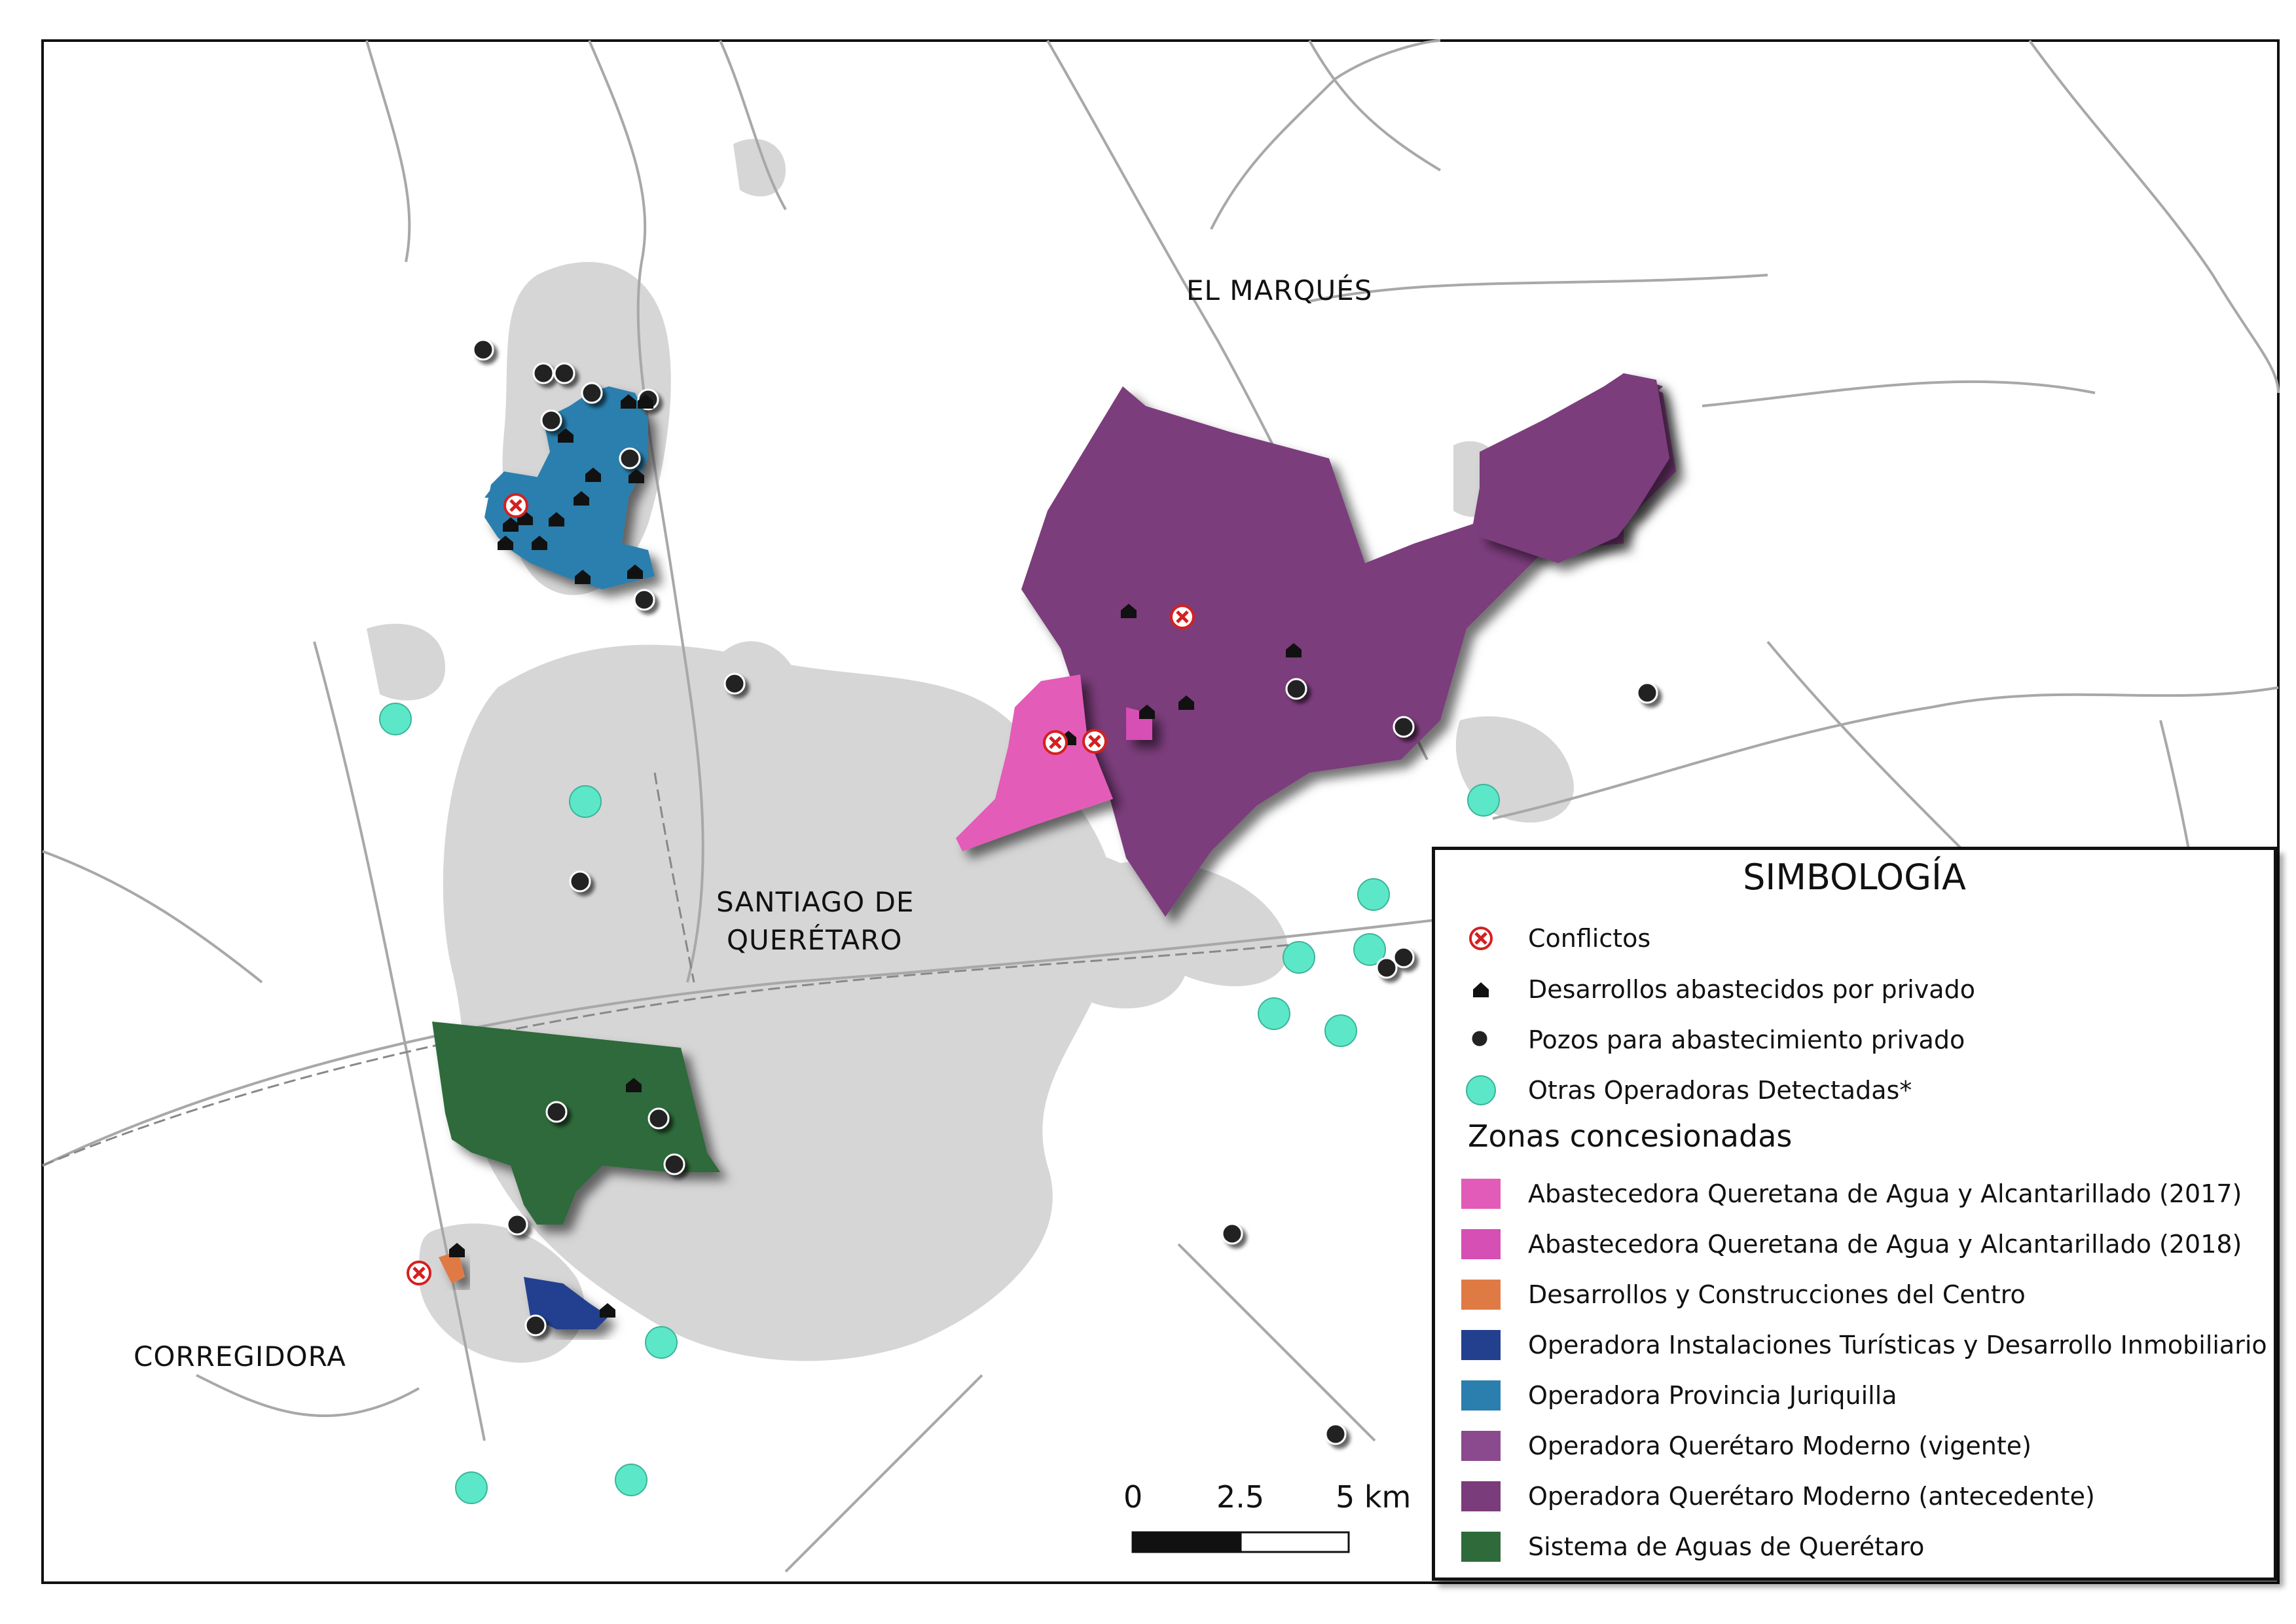 The height and width of the screenshot is (1624, 2296). I want to click on zone-desarrollos-centro, so click(452, 1267).